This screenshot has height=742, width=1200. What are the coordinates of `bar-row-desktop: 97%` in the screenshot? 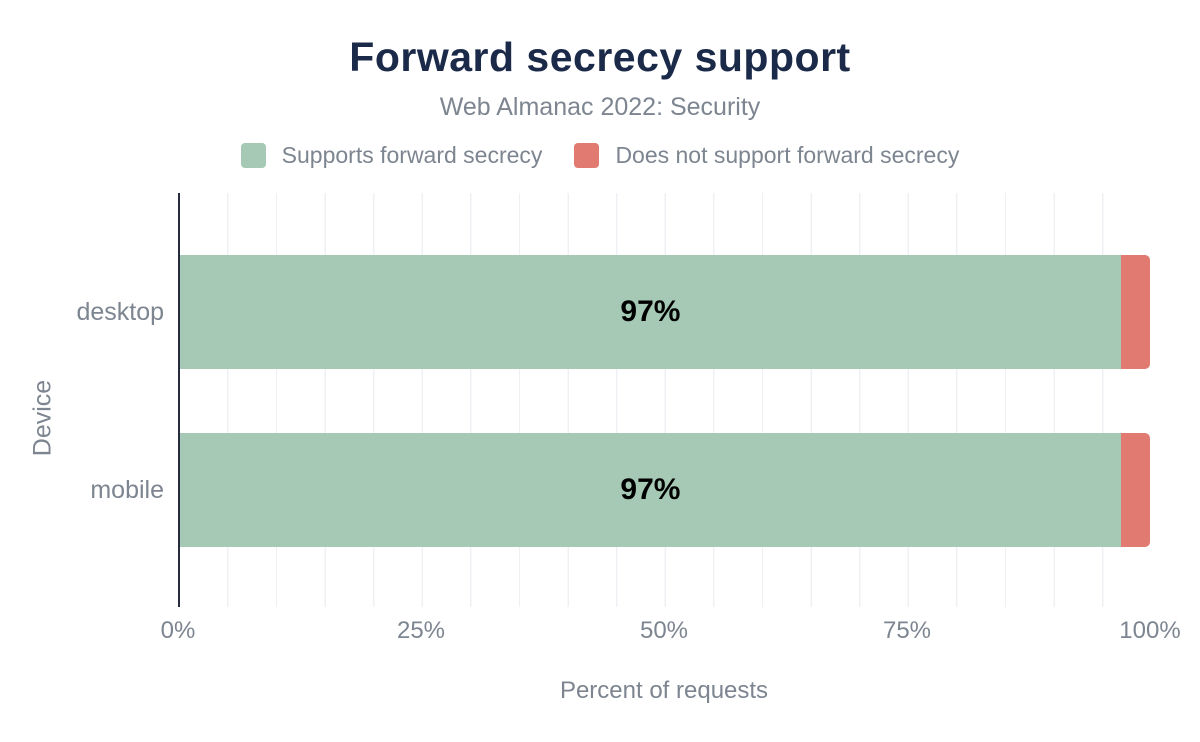 It's located at (665, 312).